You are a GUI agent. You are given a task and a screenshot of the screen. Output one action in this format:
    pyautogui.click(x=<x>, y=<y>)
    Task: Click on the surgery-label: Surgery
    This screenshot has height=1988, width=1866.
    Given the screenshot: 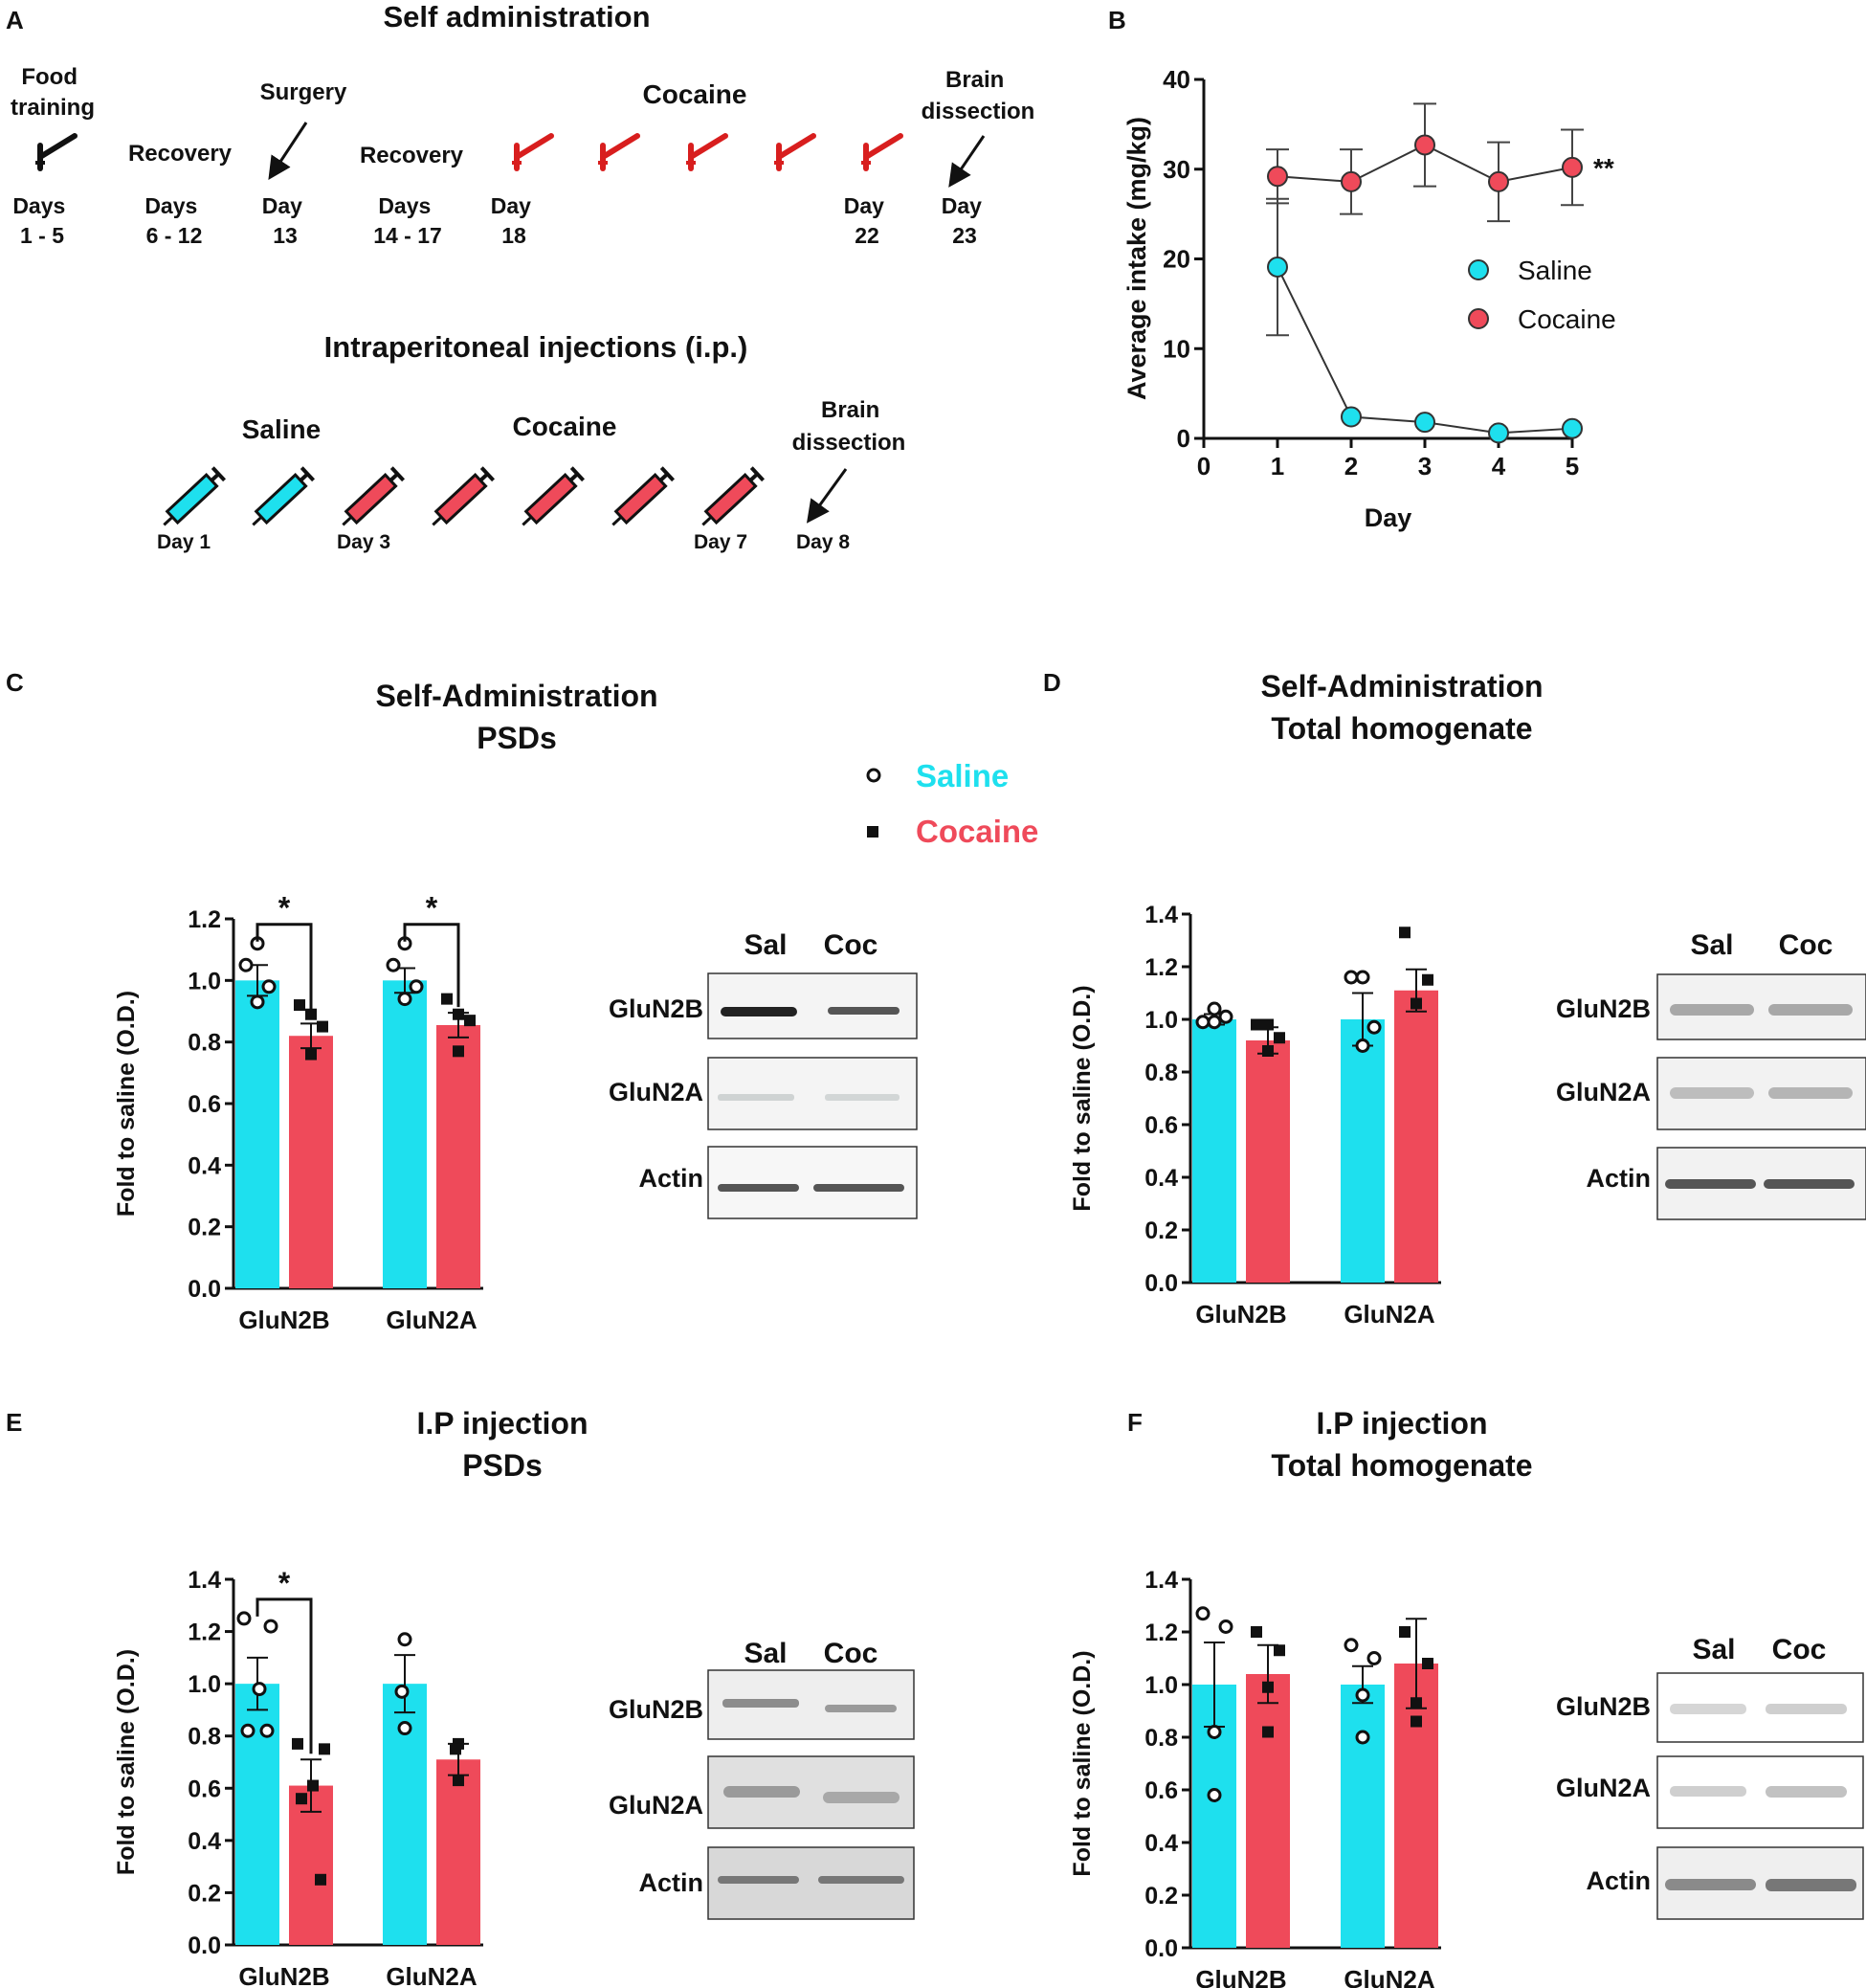 What is the action you would take?
    pyautogui.click(x=303, y=92)
    